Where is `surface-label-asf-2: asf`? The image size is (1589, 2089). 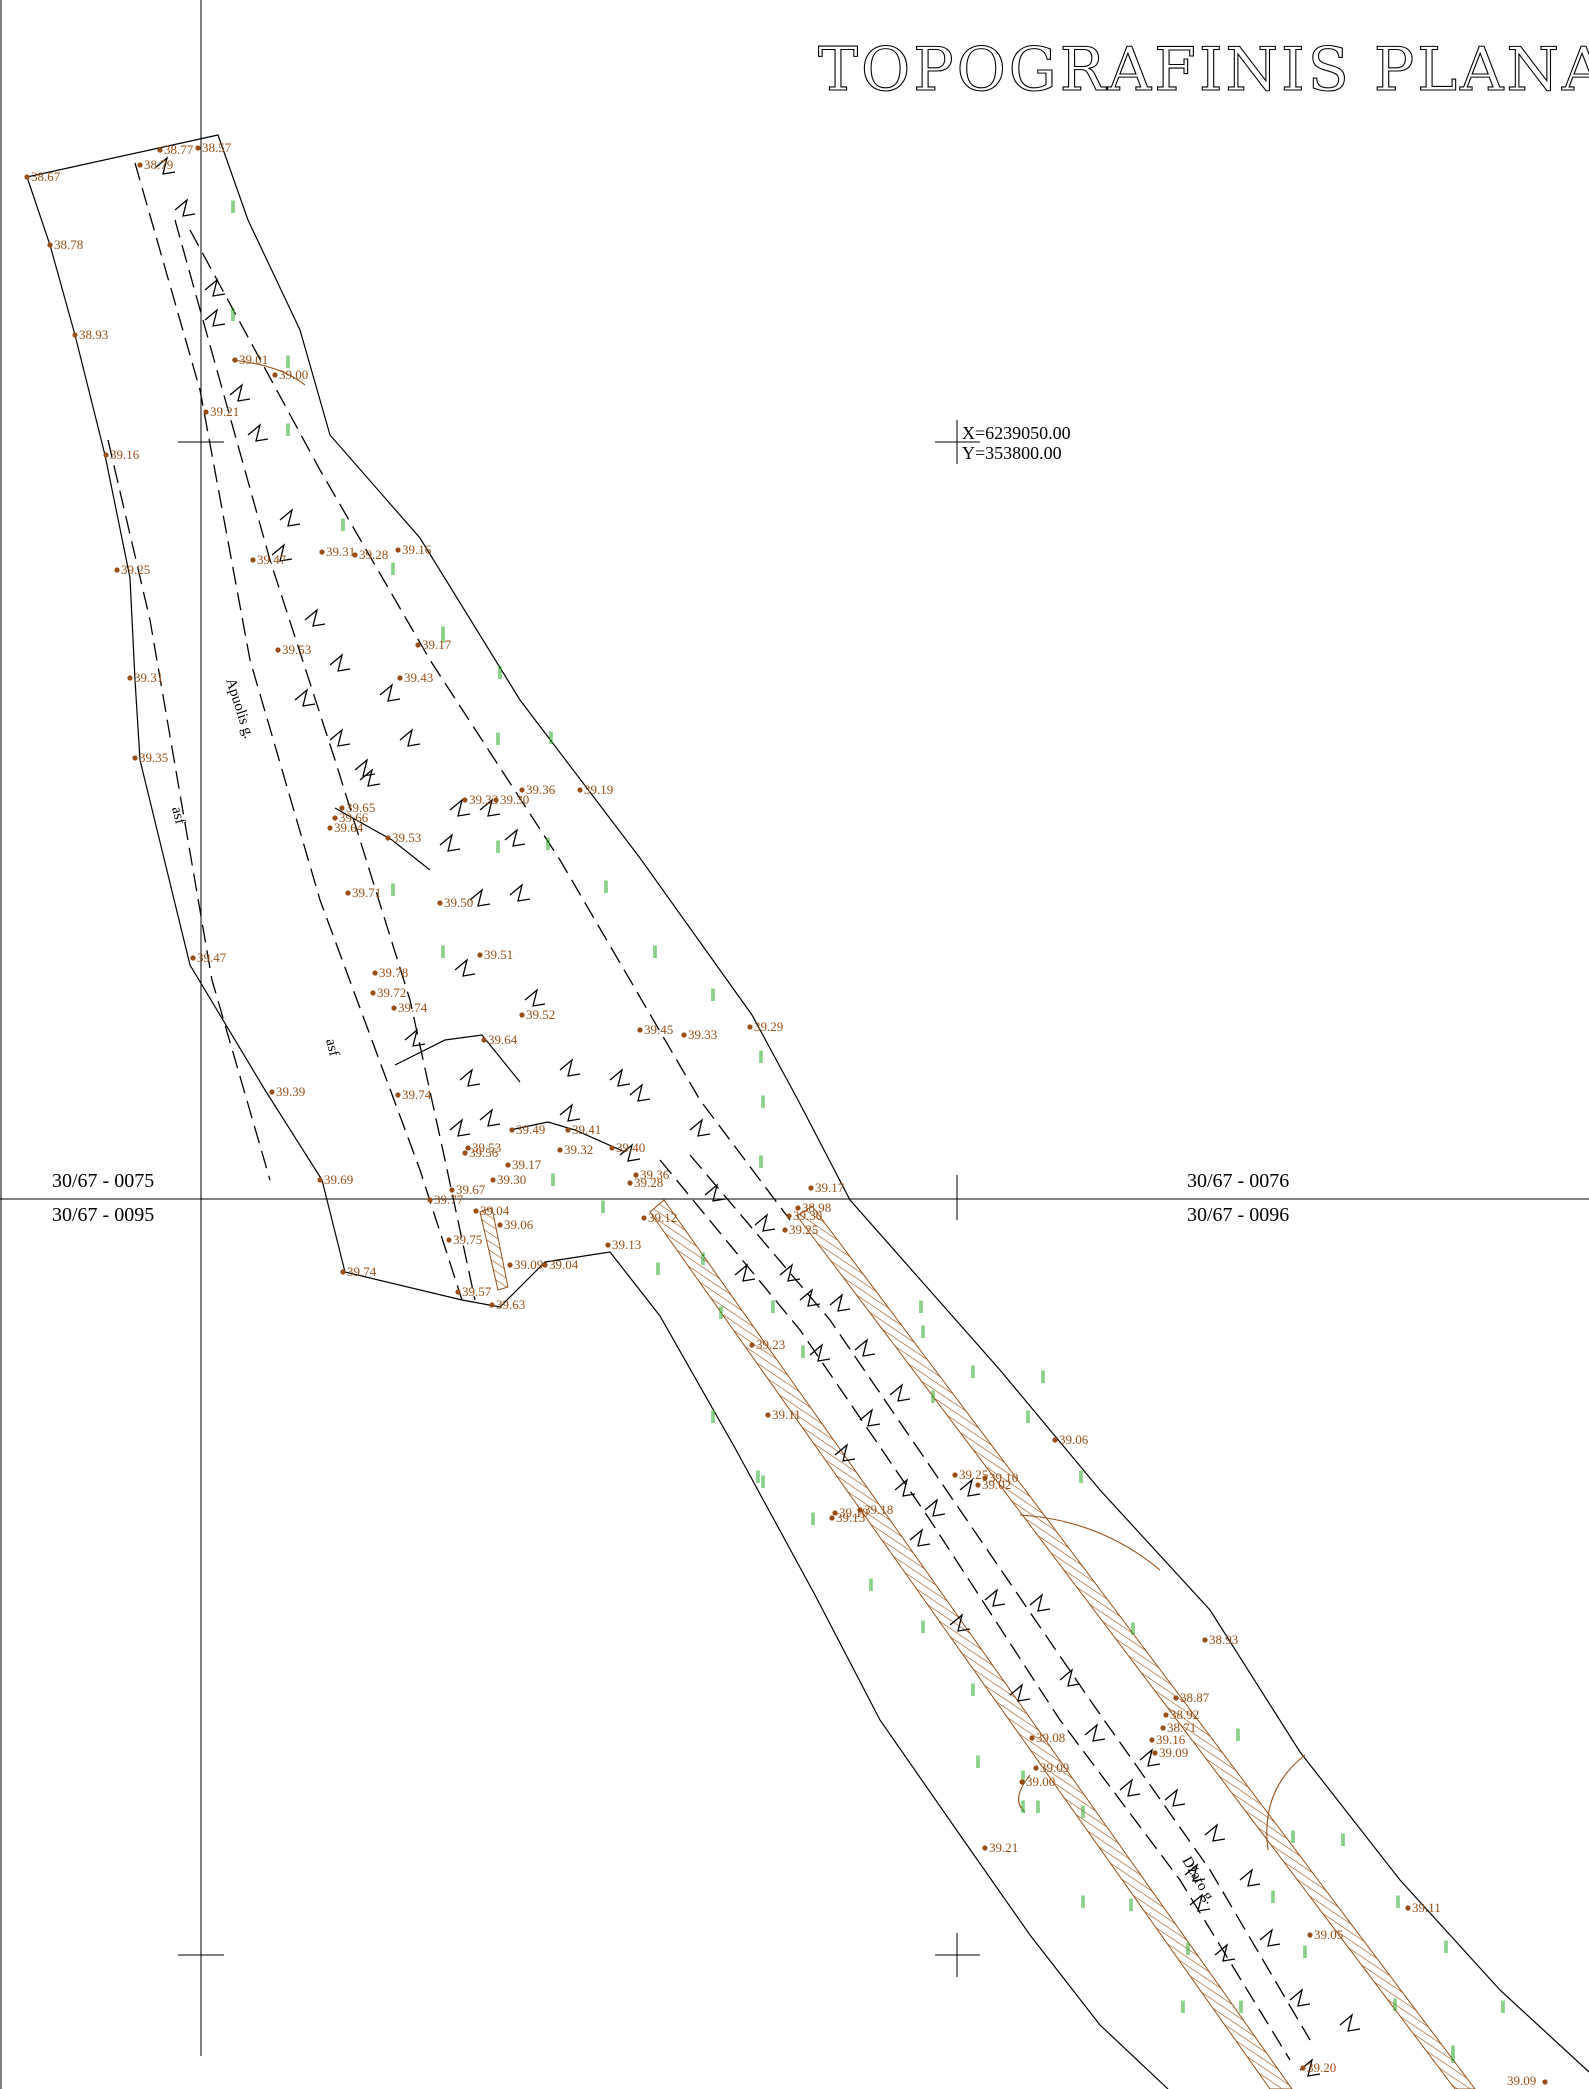 surface-label-asf-2: asf is located at coordinates (332, 1047).